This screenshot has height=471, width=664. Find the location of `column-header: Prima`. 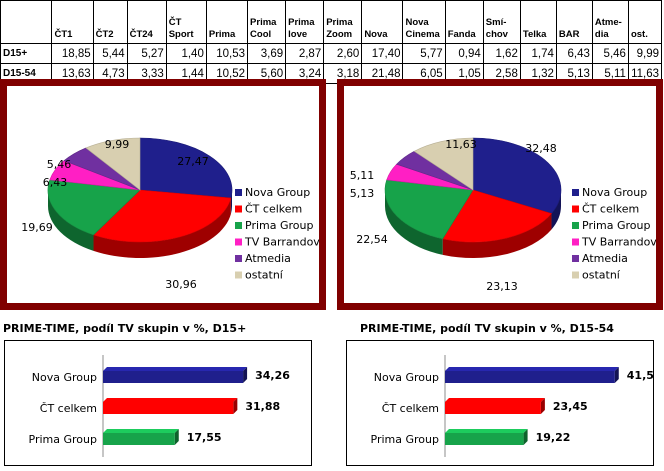

column-header: Prima is located at coordinates (227, 22).